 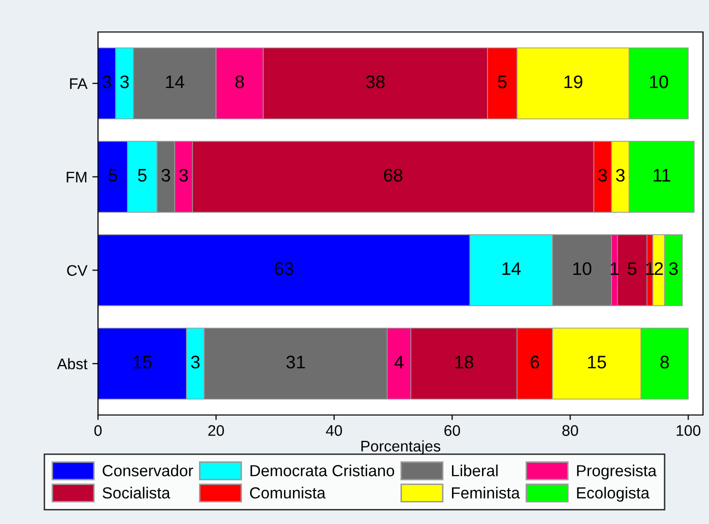 I want to click on legend-label: Liberal, so click(x=475, y=470).